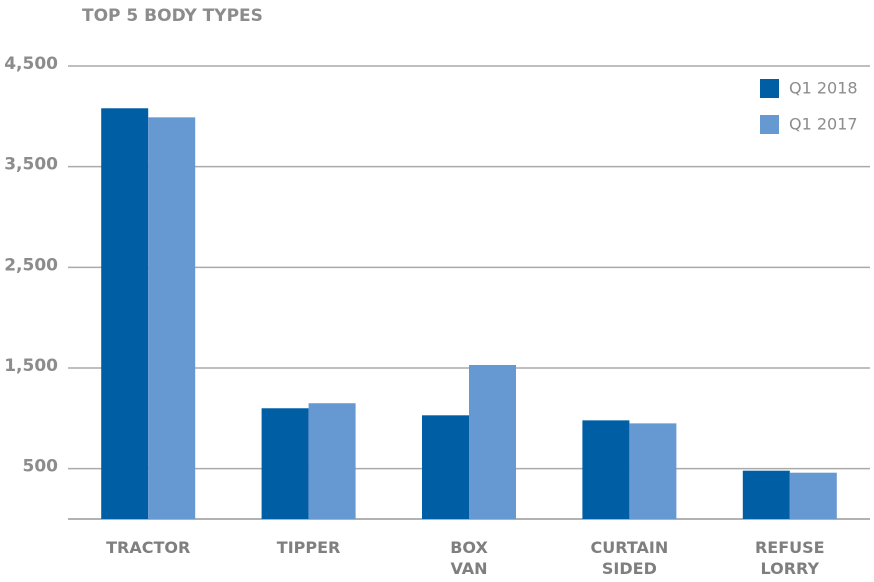 Image resolution: width=874 pixels, height=582 pixels. I want to click on x-tick-label: REFUSE LORRY, so click(789, 558).